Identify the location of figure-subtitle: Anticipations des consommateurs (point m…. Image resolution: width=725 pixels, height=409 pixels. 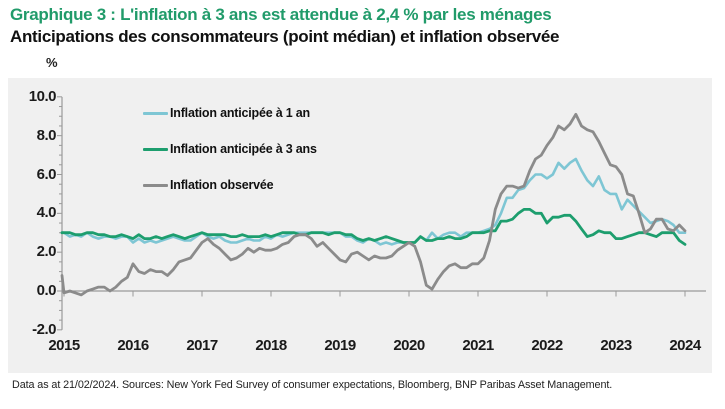
(285, 36).